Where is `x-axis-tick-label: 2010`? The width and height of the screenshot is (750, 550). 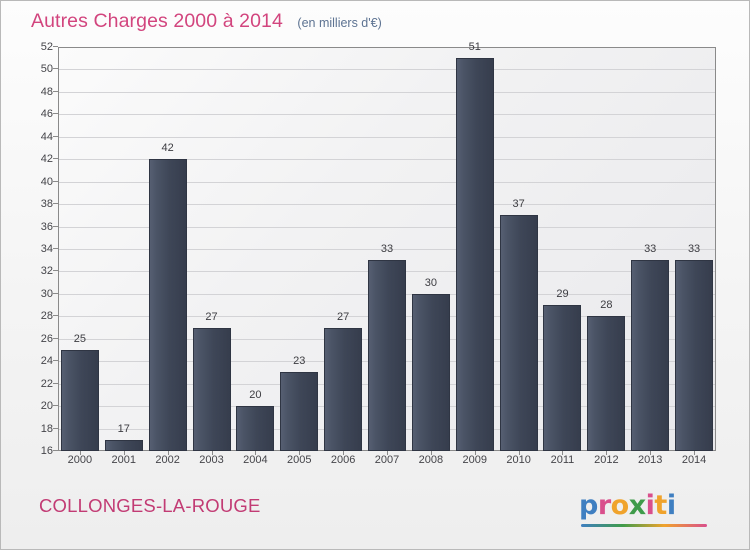
x-axis-tick-label: 2010 is located at coordinates (518, 460).